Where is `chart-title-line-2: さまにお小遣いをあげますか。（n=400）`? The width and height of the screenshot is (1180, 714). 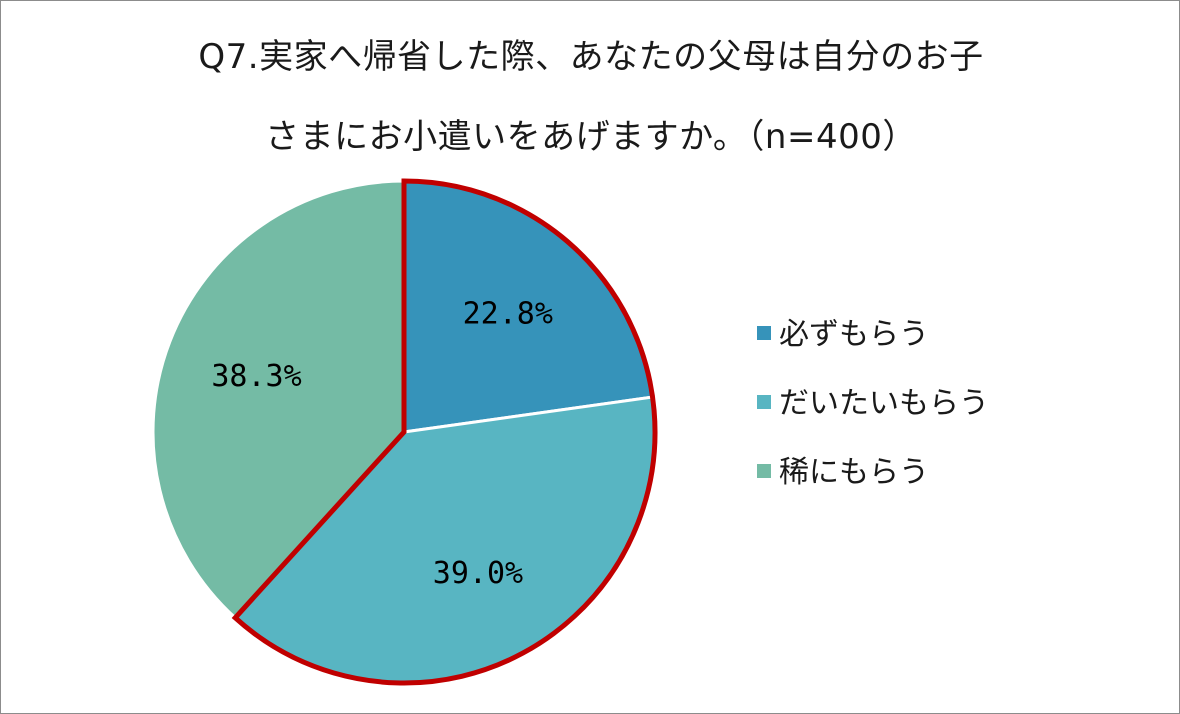
chart-title-line-2: さまにお小遣いをあげますか。（n=400） is located at coordinates (591, 137).